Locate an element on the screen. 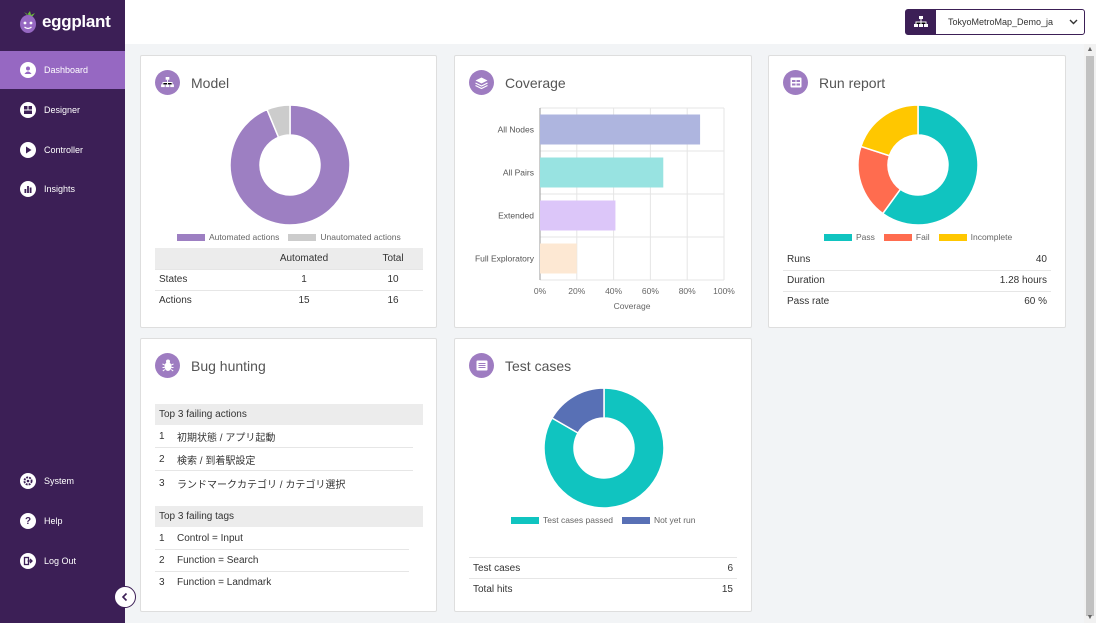 This screenshot has height=623, width=1096. test-cases-donut-chart is located at coordinates (604, 448).